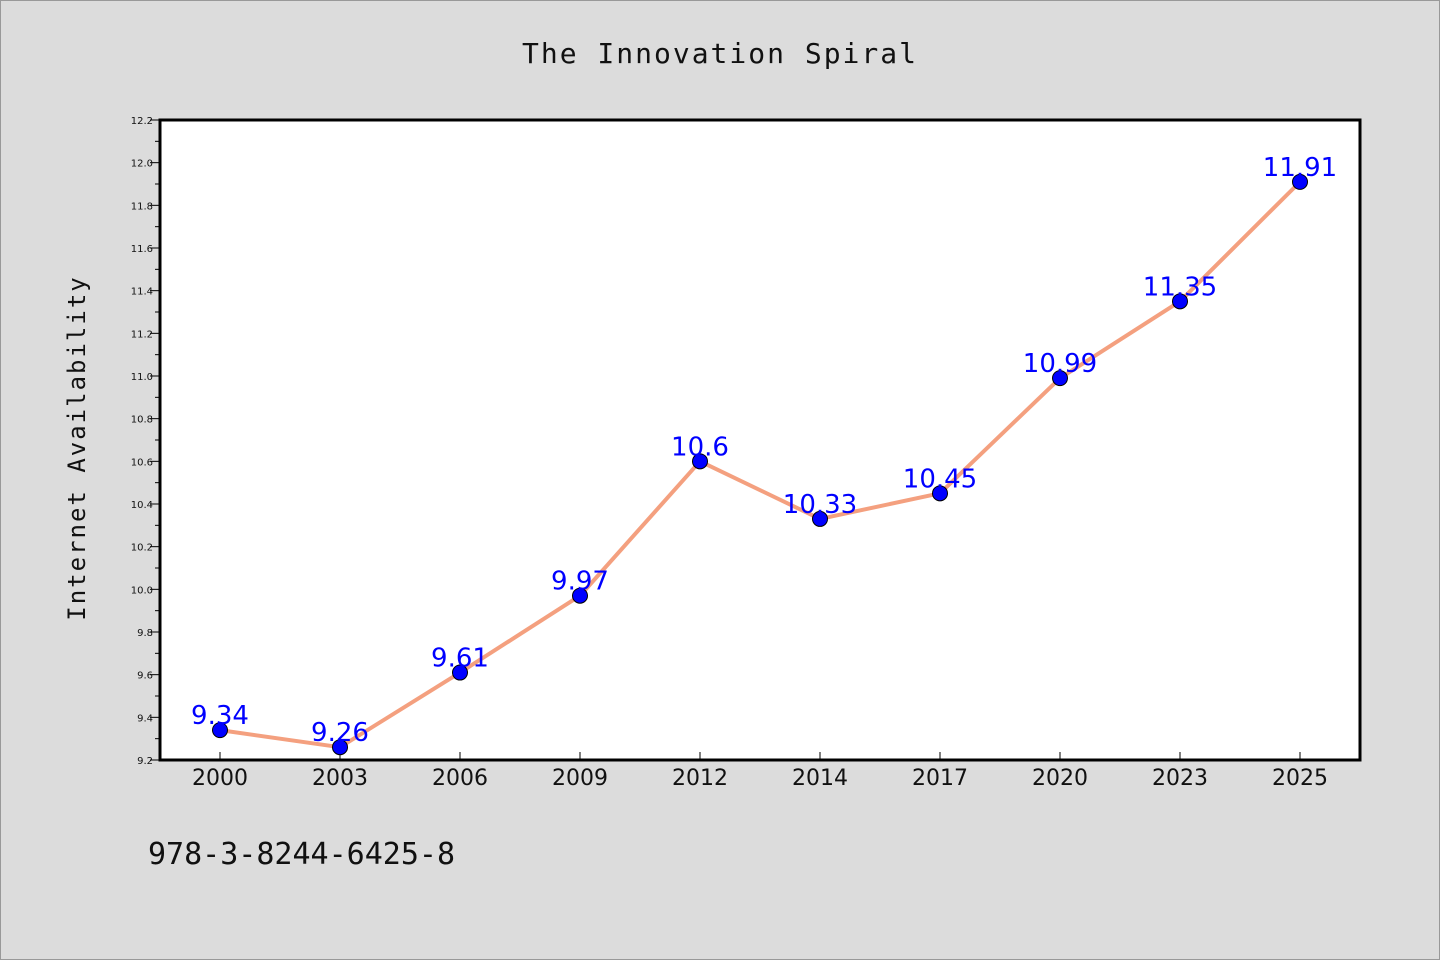  I want to click on data-label: 9.34, so click(220, 716).